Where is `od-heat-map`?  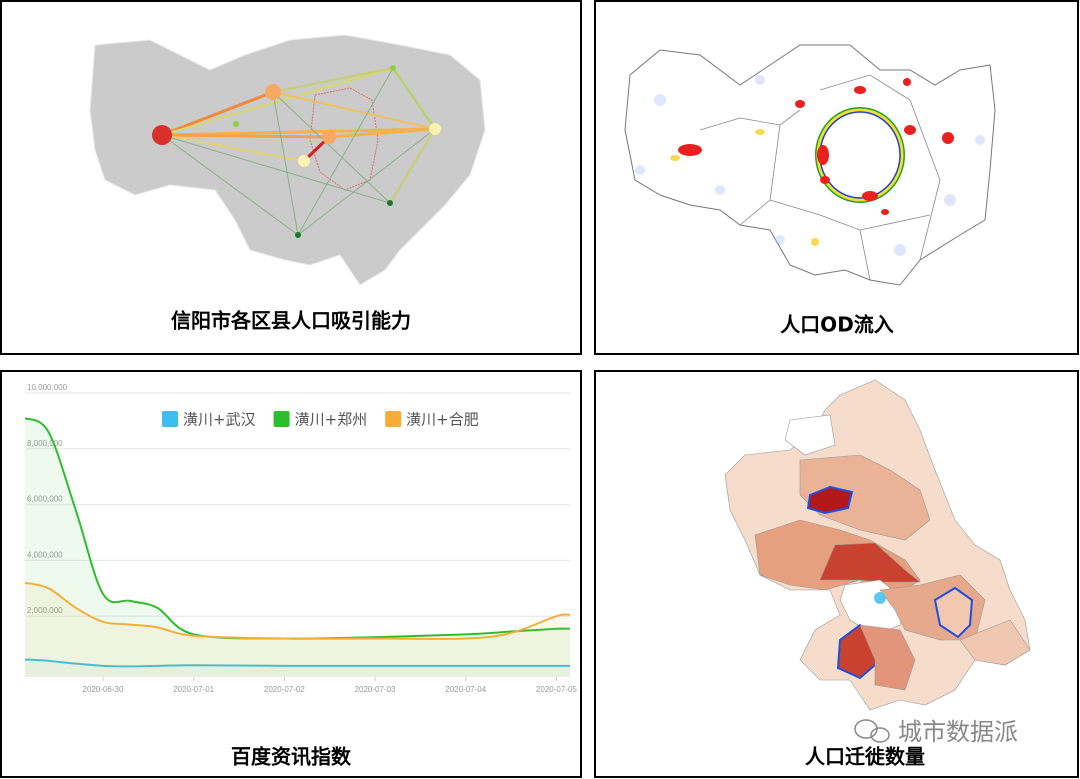
od-heat-map is located at coordinates (810, 165).